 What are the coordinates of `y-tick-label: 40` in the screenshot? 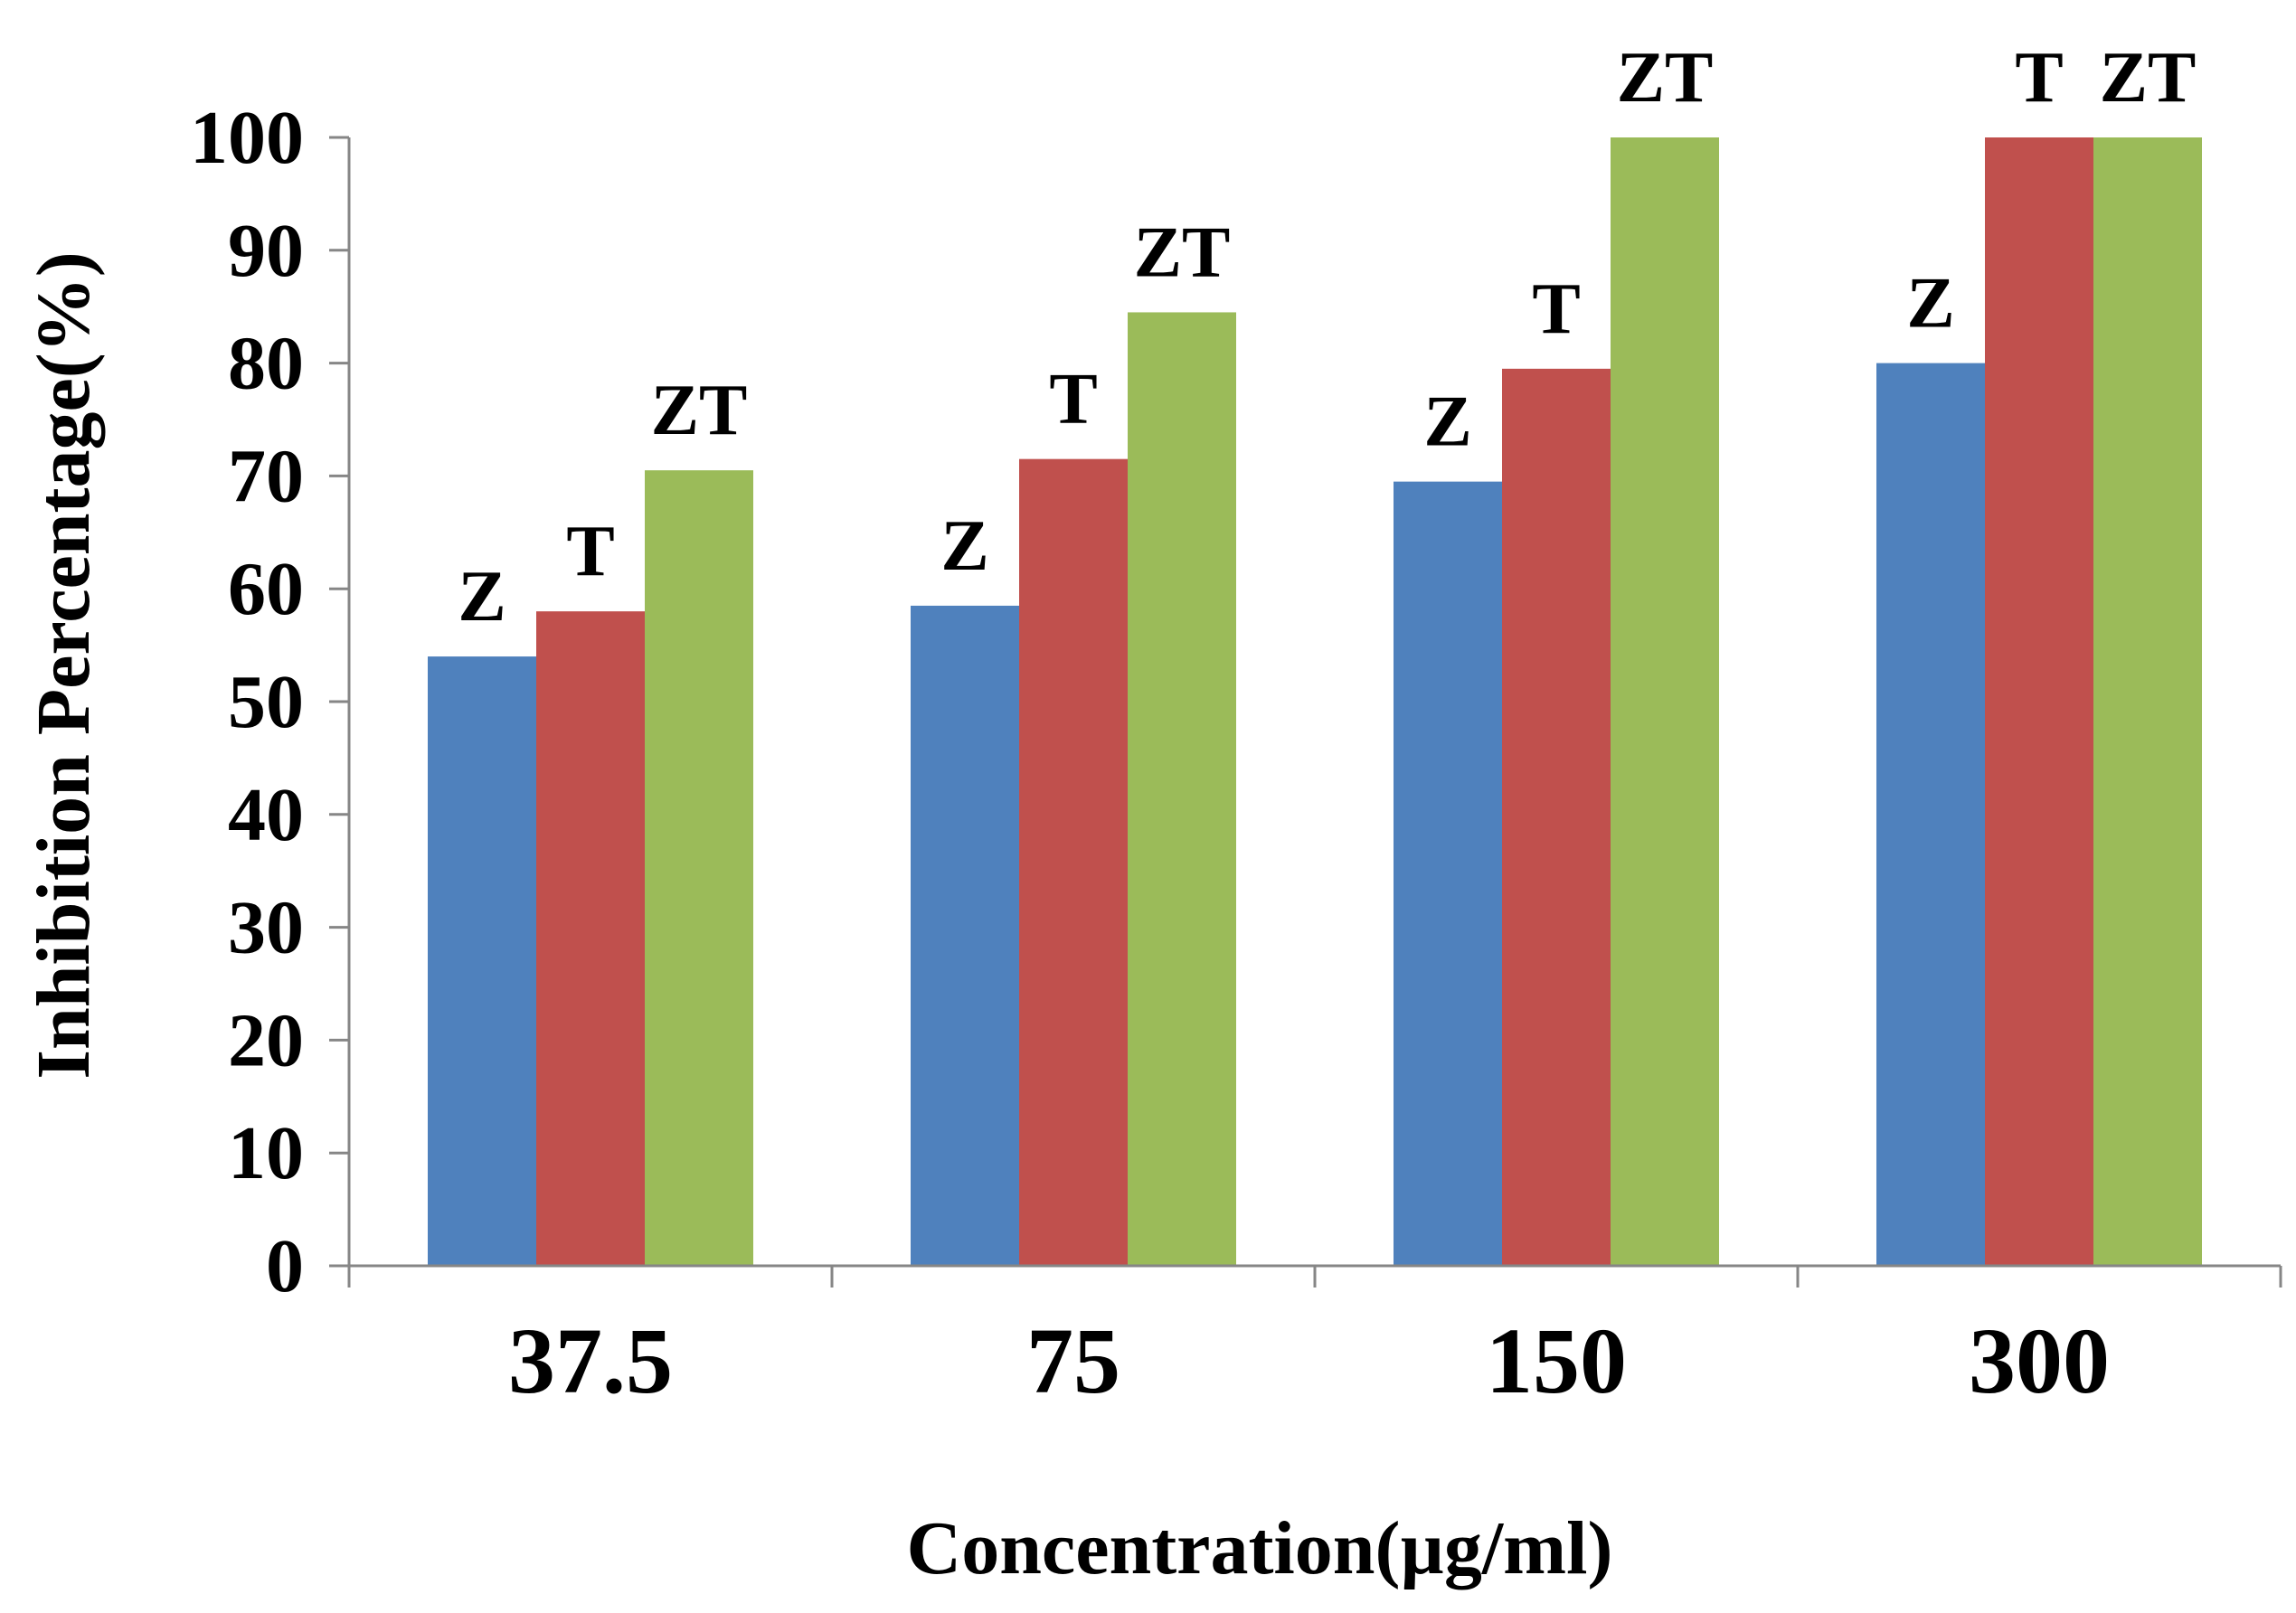 It's located at (266, 815).